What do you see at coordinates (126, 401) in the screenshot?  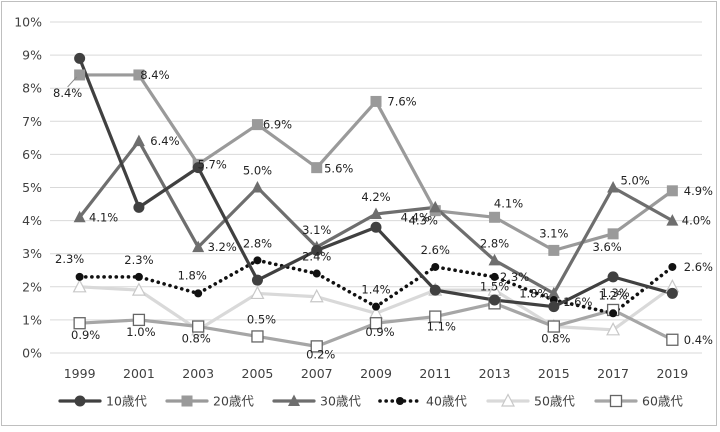 I see `legend-label: 10歳代` at bounding box center [126, 401].